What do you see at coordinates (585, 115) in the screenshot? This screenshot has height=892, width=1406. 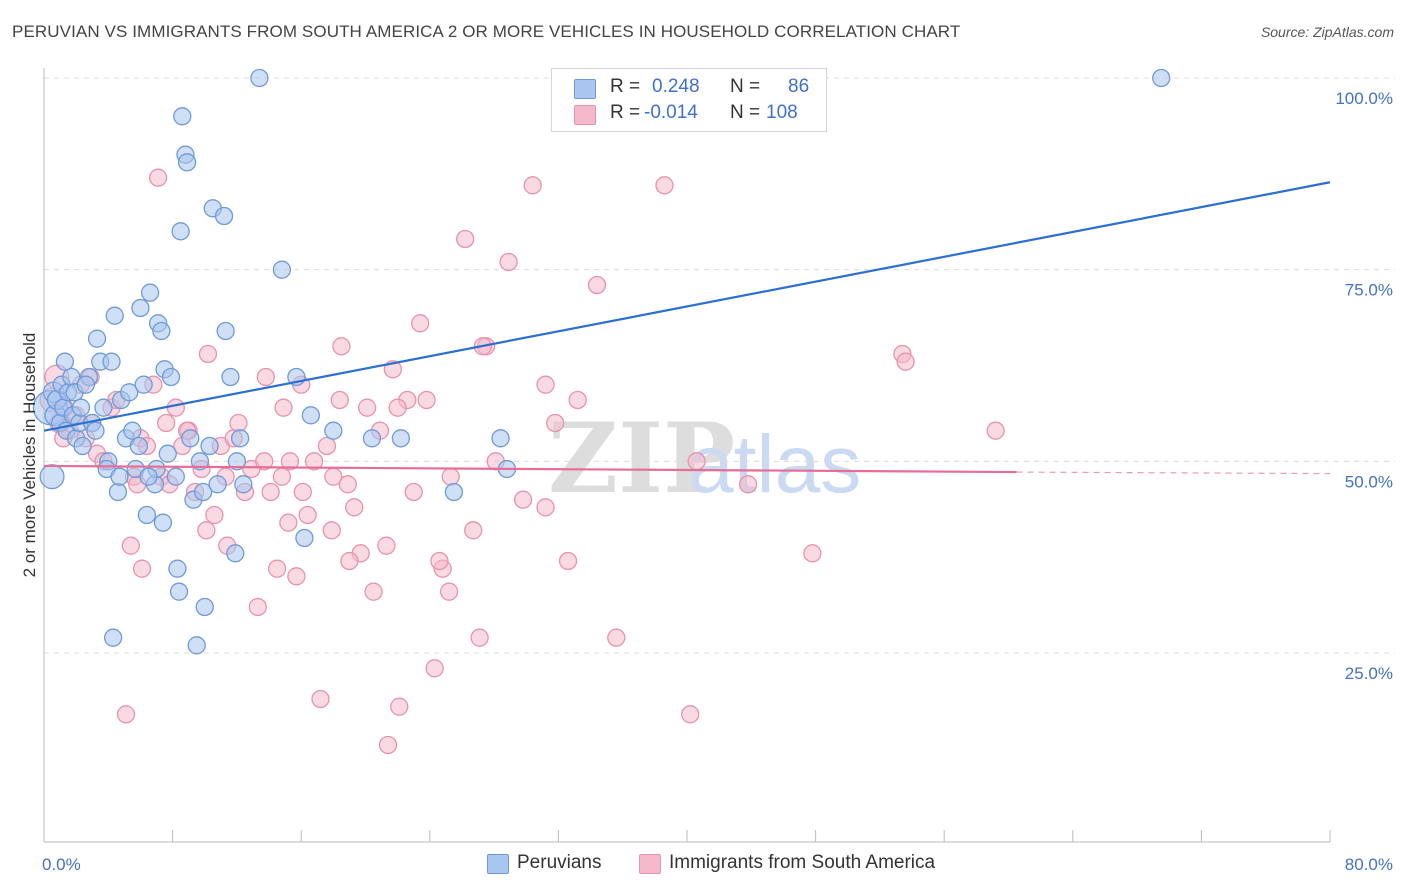 I see `legend-swatch-pink` at bounding box center [585, 115].